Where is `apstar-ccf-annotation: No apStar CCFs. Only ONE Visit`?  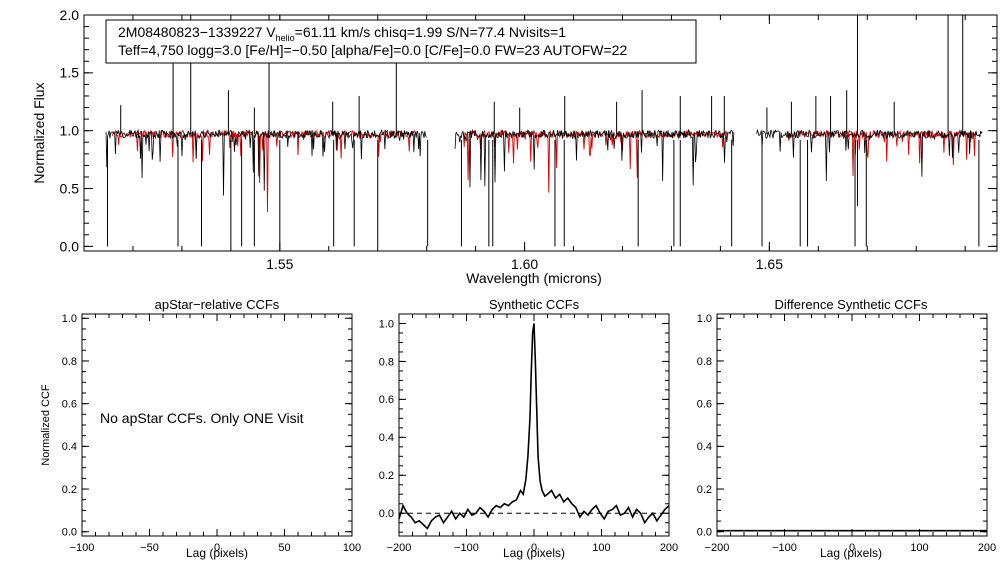 apstar-ccf-annotation: No apStar CCFs. Only ONE Visit is located at coordinates (202, 418).